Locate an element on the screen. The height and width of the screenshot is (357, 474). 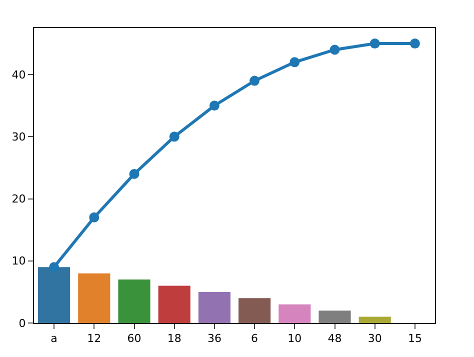
x-tick-label: 18 is located at coordinates (174, 339).